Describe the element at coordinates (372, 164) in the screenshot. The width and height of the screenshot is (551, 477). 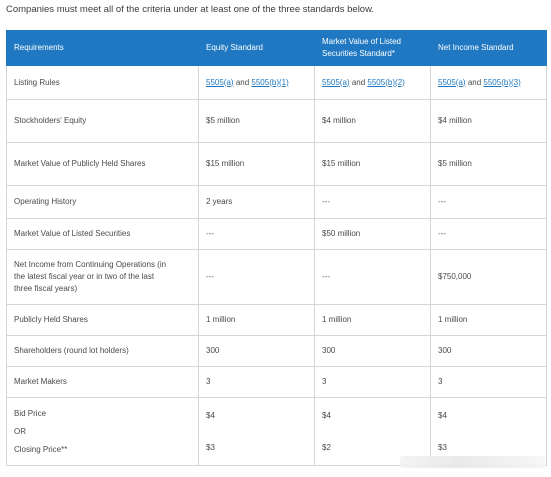
I see `market-value-value: $15 million` at that location.